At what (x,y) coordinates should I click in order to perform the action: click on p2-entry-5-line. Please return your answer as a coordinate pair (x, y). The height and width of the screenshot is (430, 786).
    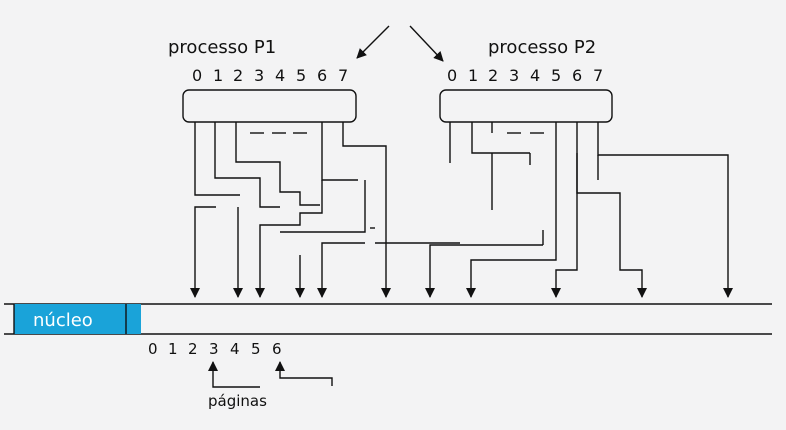
    Looking at the image, I should click on (511, 210).